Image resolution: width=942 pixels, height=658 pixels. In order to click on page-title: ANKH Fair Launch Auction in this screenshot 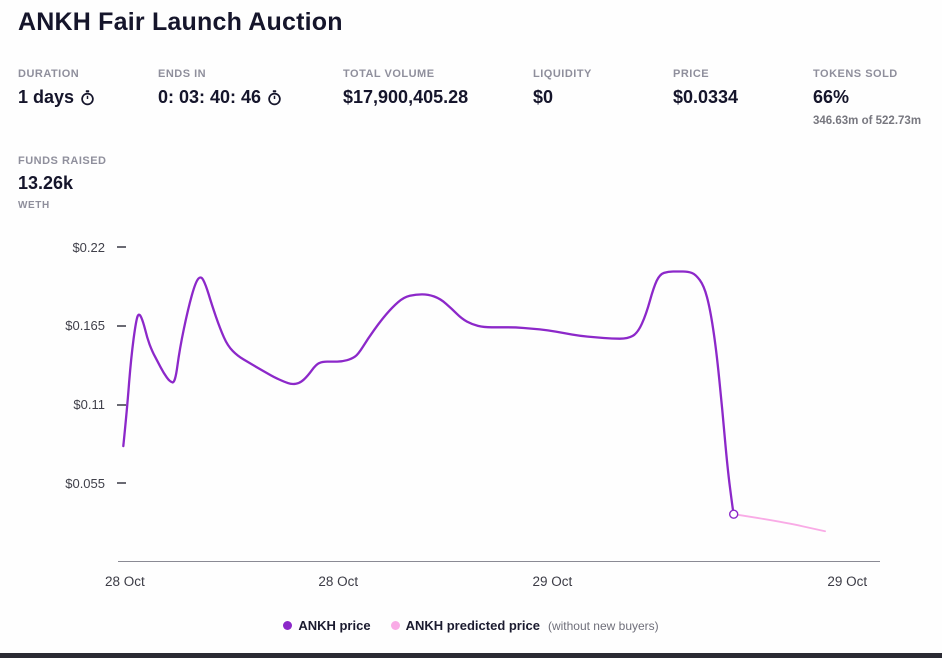, I will do `click(180, 22)`.